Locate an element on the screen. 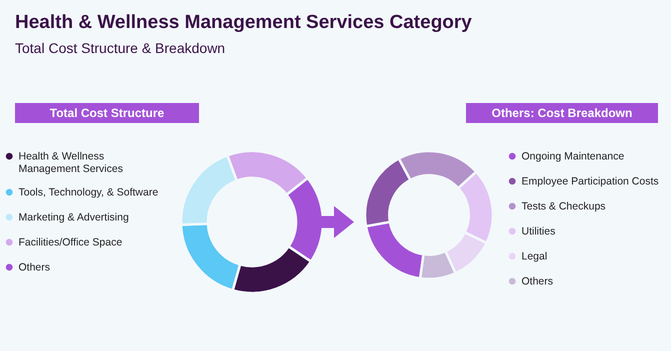  legend-label: Health & Wellness Management Services is located at coordinates (70, 162).